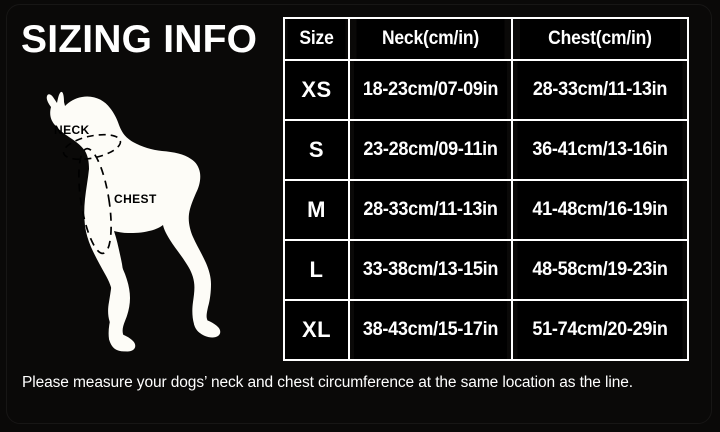  I want to click on neck-label: NECK, so click(72, 130).